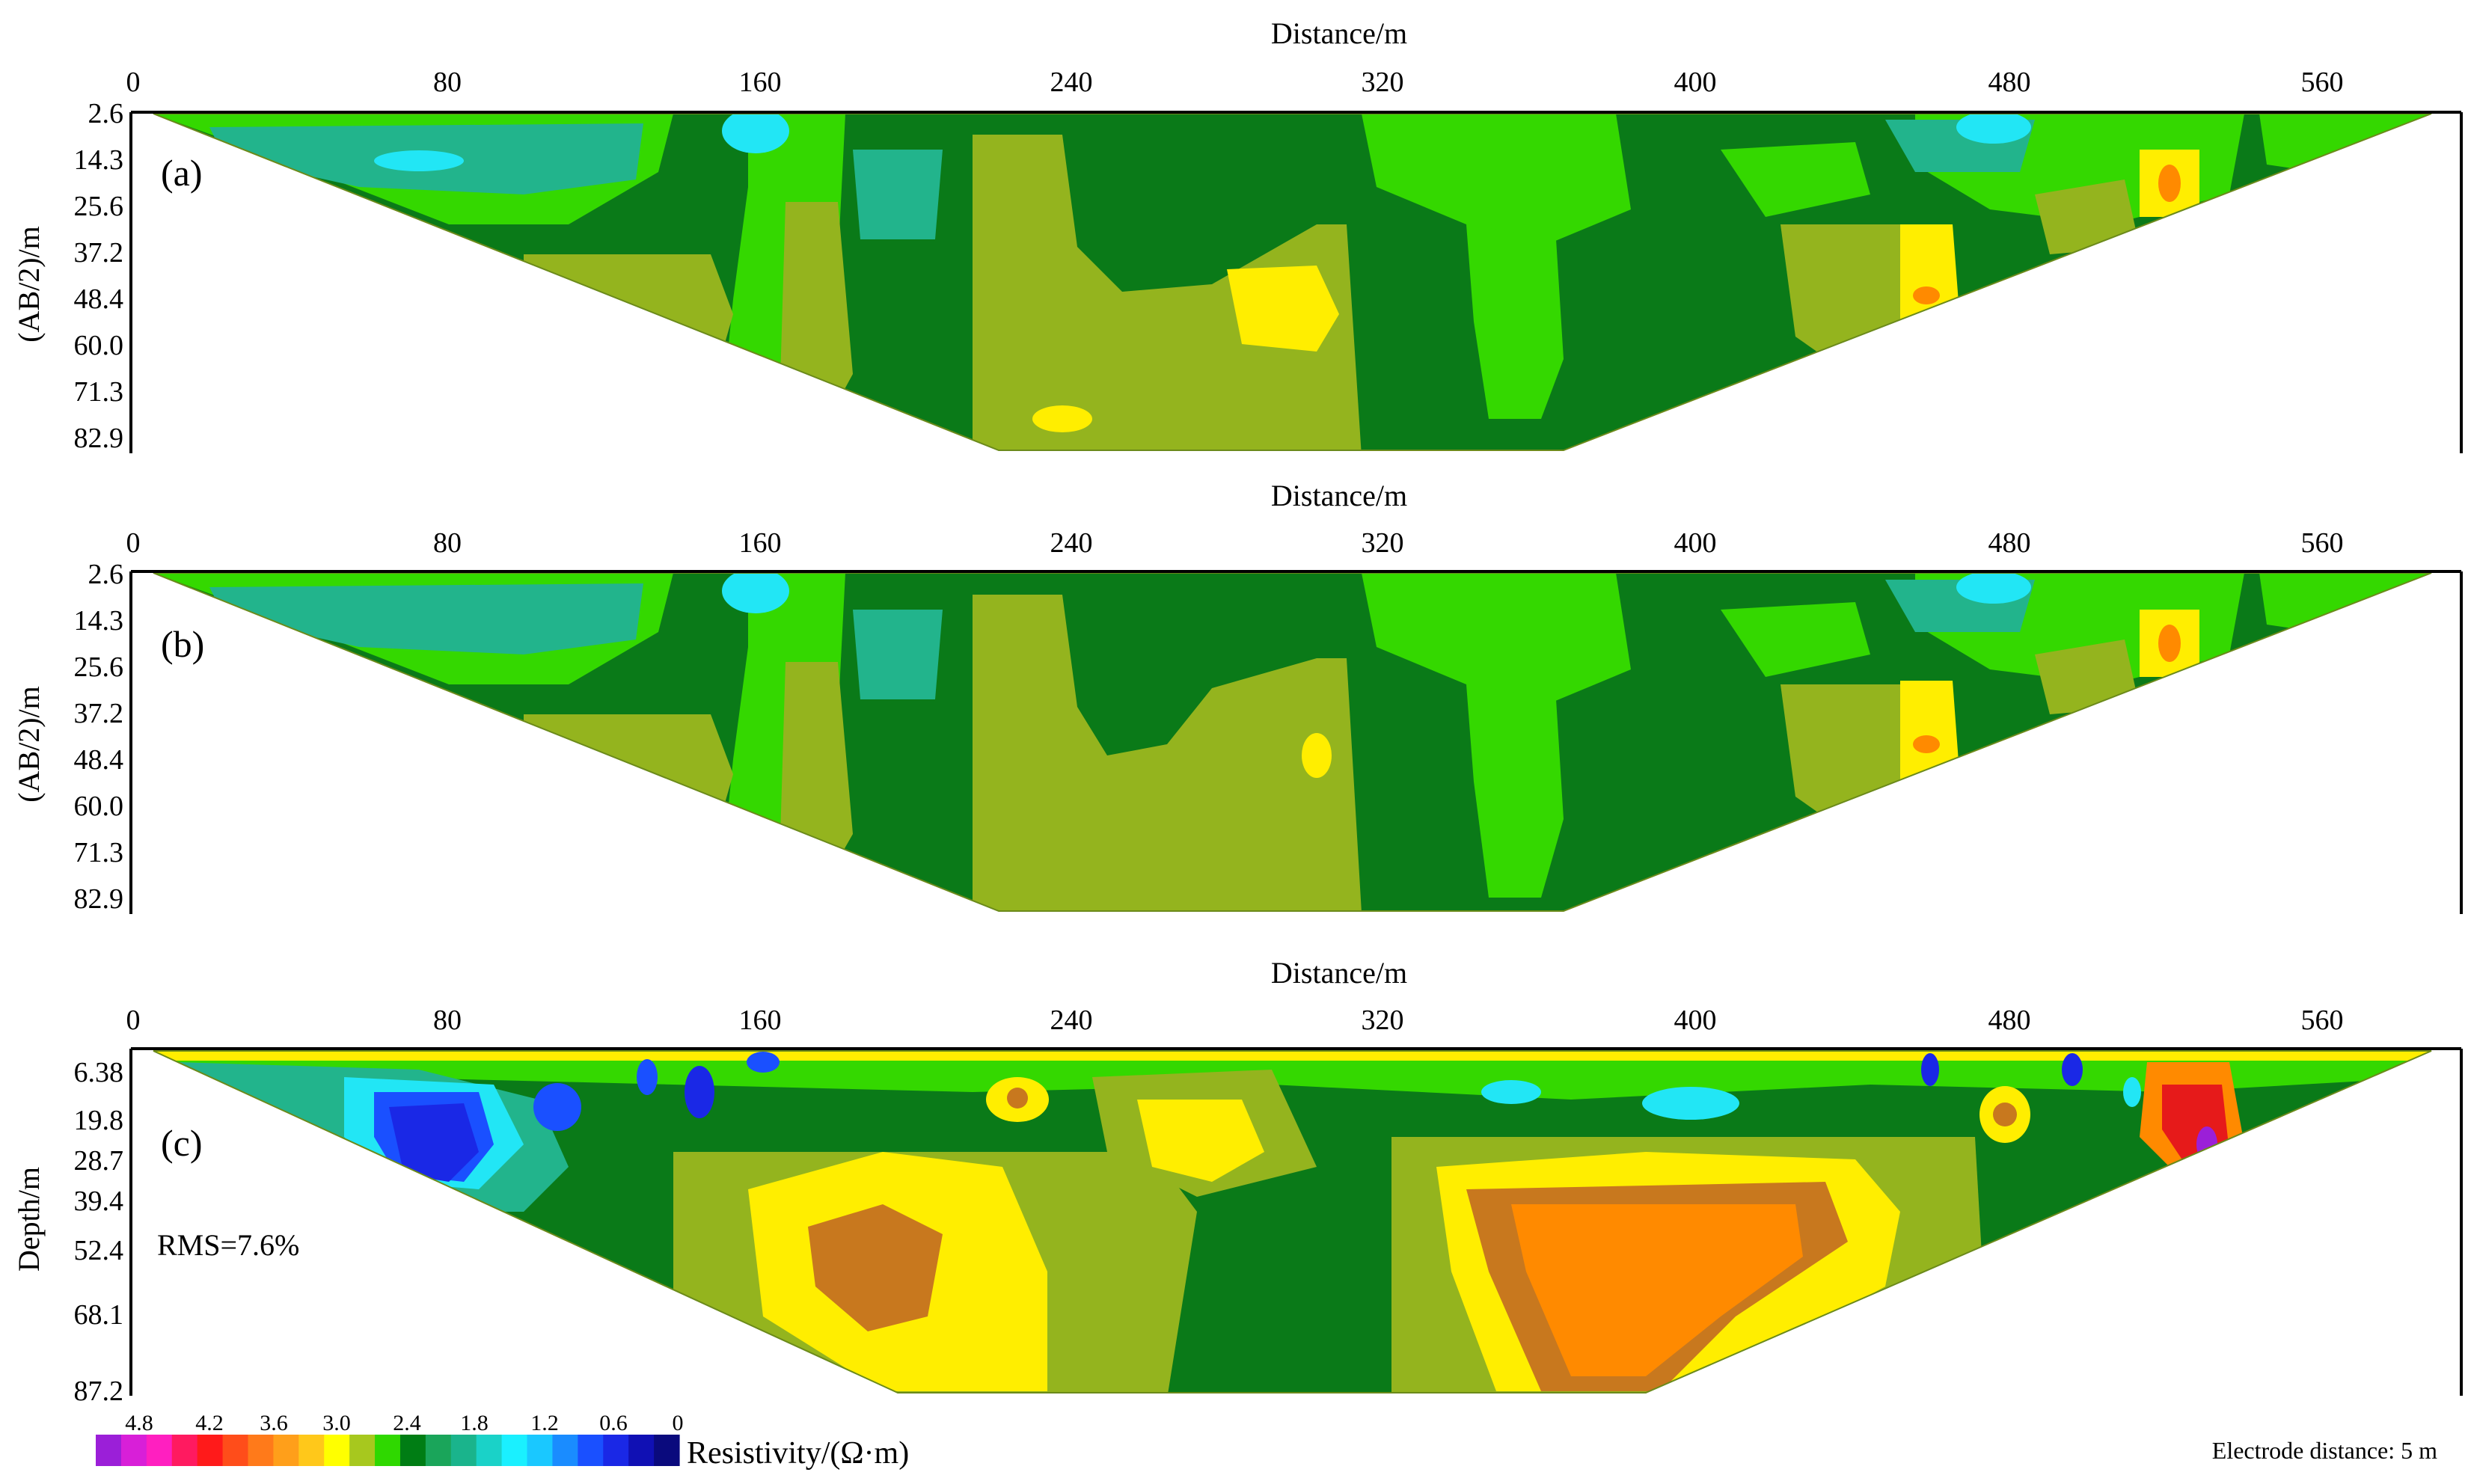 This screenshot has width=2471, height=1484. What do you see at coordinates (407, 1423) in the screenshot?
I see `colorbar-tick-label: 2.4` at bounding box center [407, 1423].